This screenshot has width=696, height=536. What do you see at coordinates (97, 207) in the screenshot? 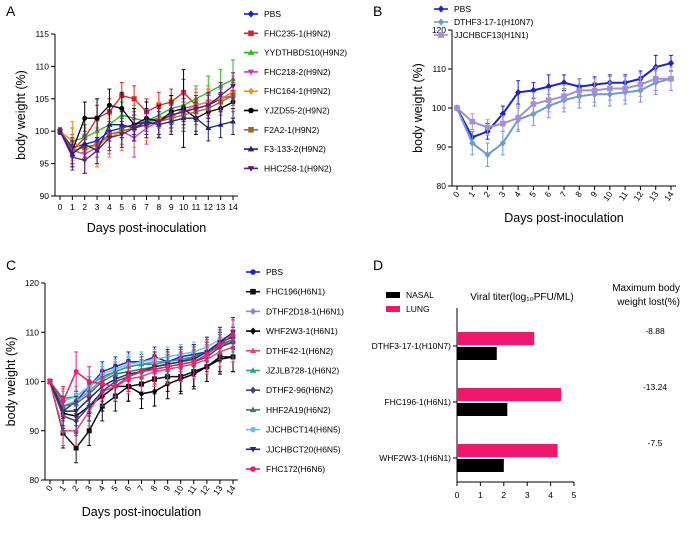
I see `x-tick-label: 3` at bounding box center [97, 207].